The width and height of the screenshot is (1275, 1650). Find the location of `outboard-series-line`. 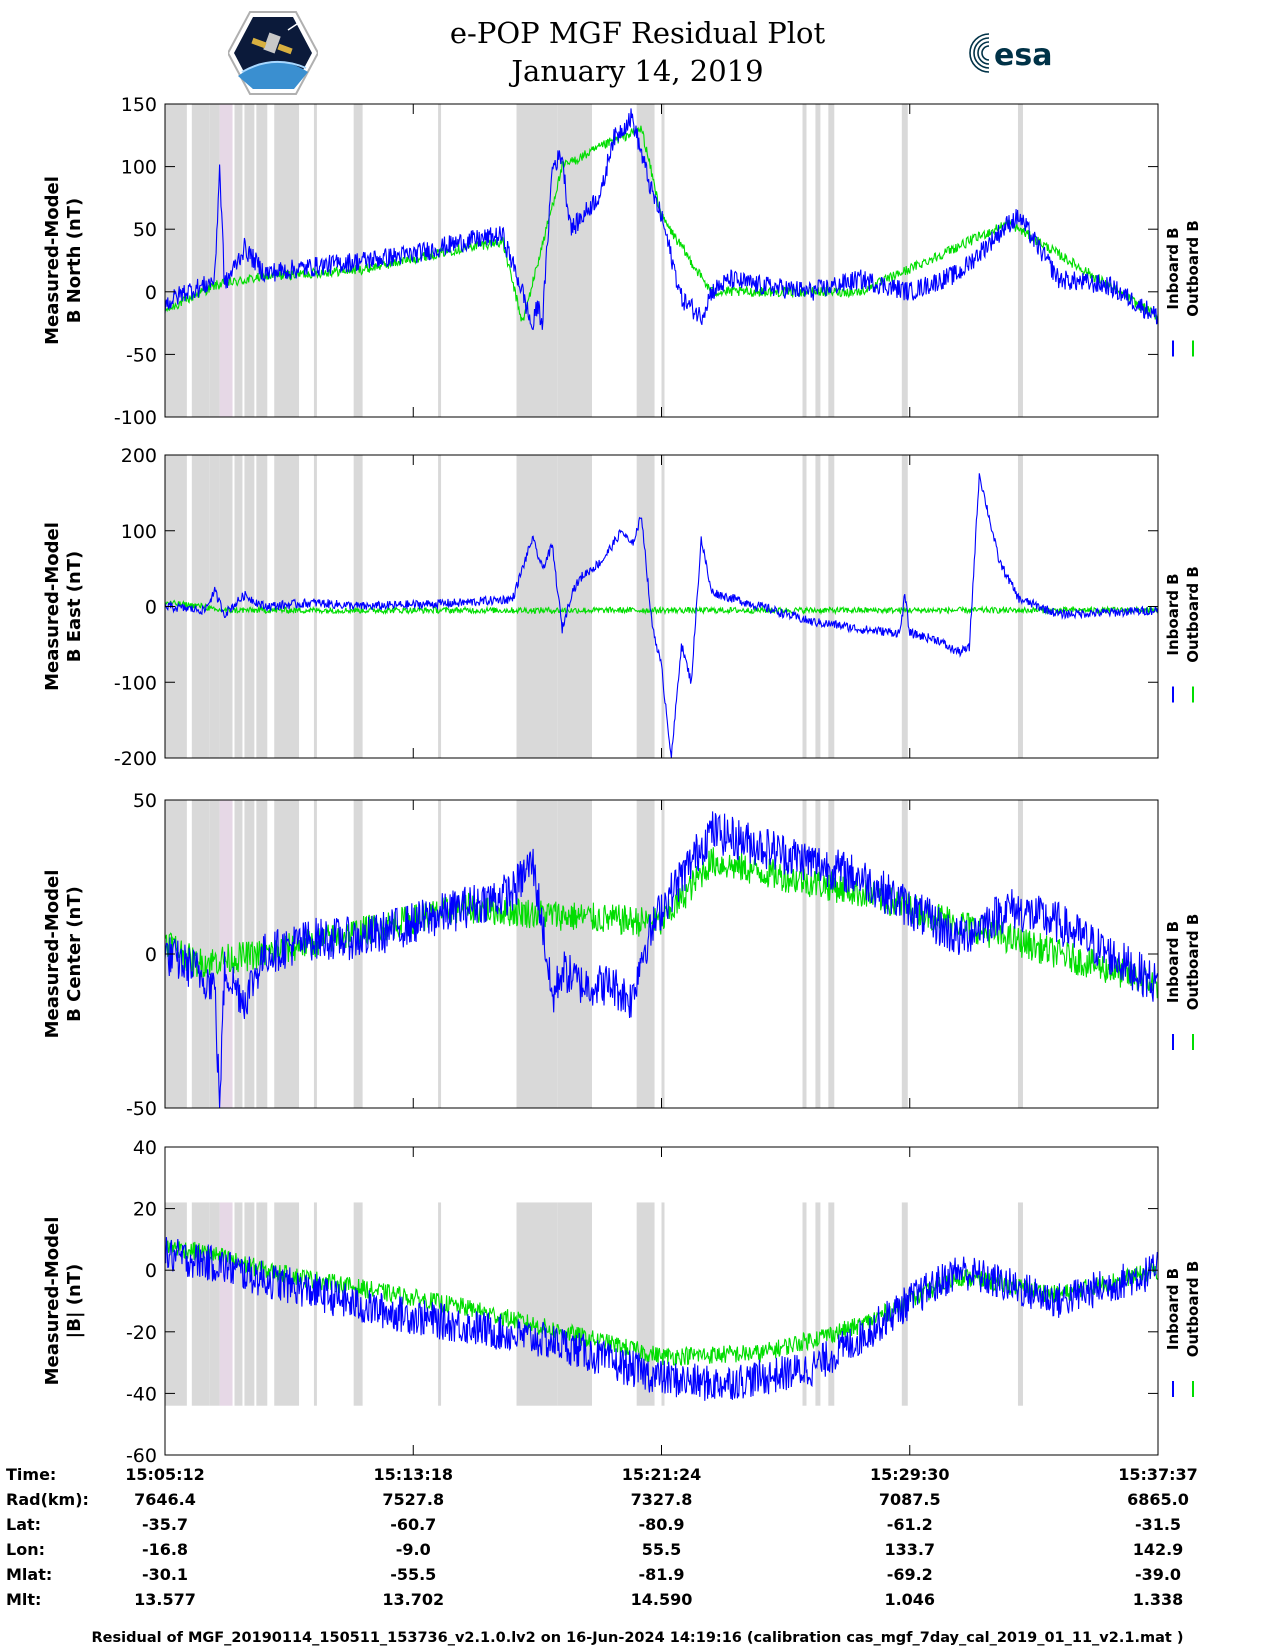

outboard-series-line is located at coordinates (661, 607).